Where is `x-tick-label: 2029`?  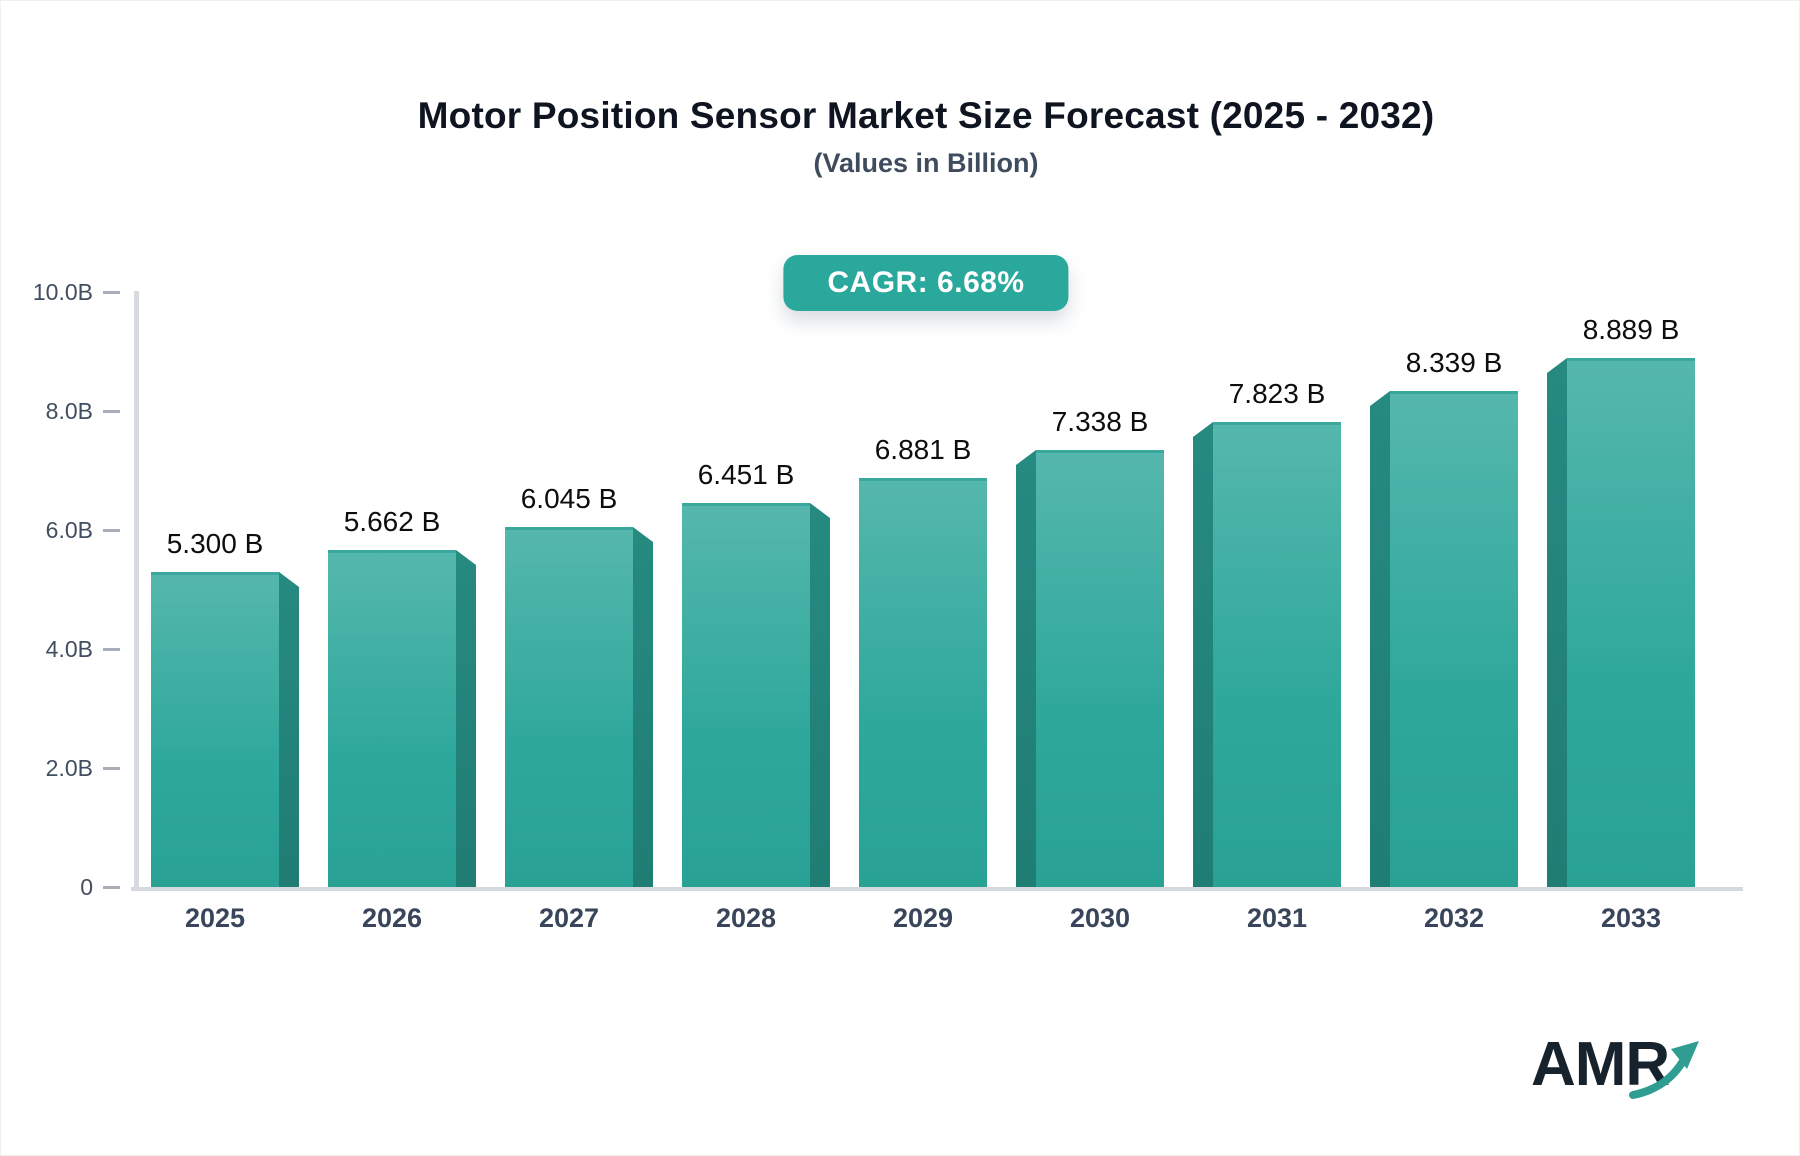
x-tick-label: 2029 is located at coordinates (923, 918).